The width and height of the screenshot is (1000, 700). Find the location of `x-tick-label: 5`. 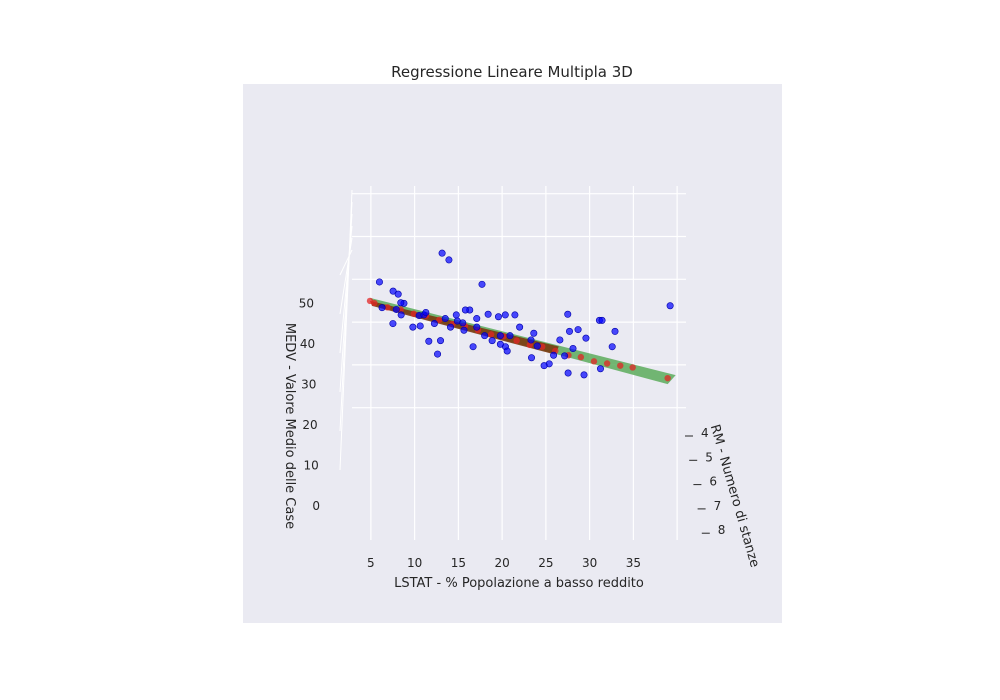

x-tick-label: 5 is located at coordinates (371, 563).